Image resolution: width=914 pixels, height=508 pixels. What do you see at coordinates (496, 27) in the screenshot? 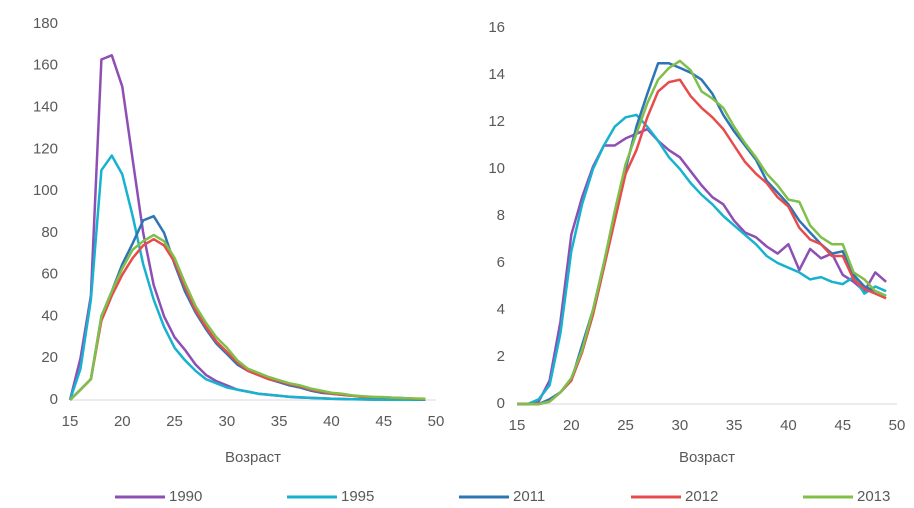
I see `y-tick-label: 16` at bounding box center [496, 27].